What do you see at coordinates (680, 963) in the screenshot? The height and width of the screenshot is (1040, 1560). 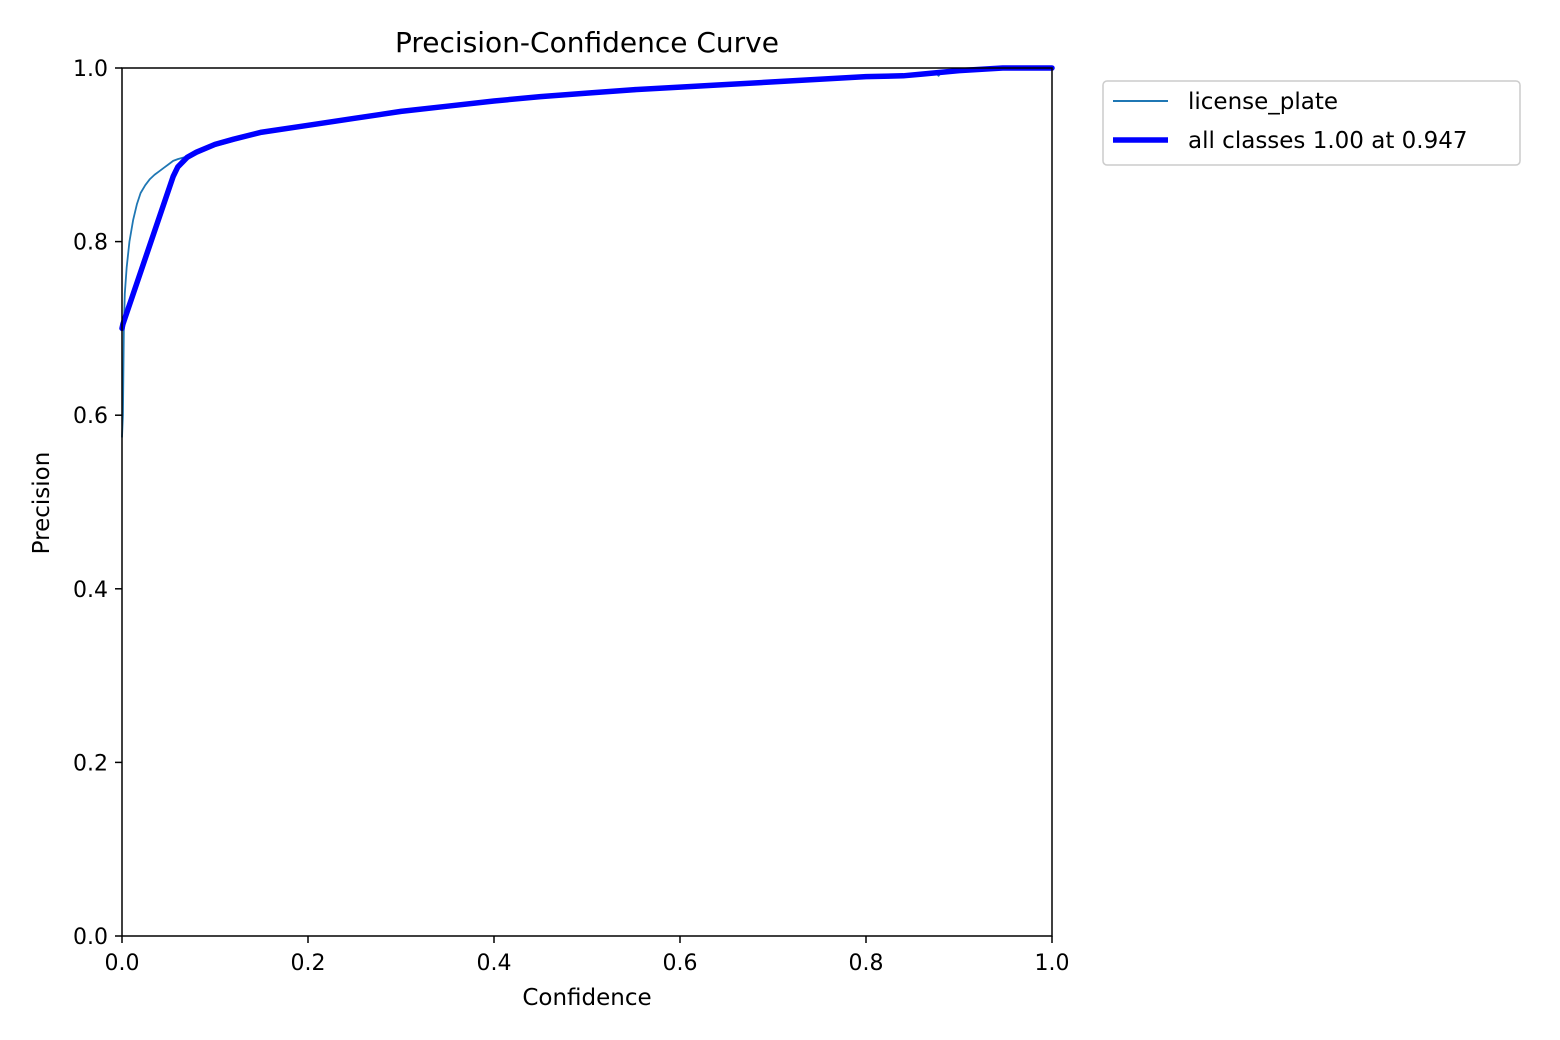 I see `x-tick-label: 0.6` at bounding box center [680, 963].